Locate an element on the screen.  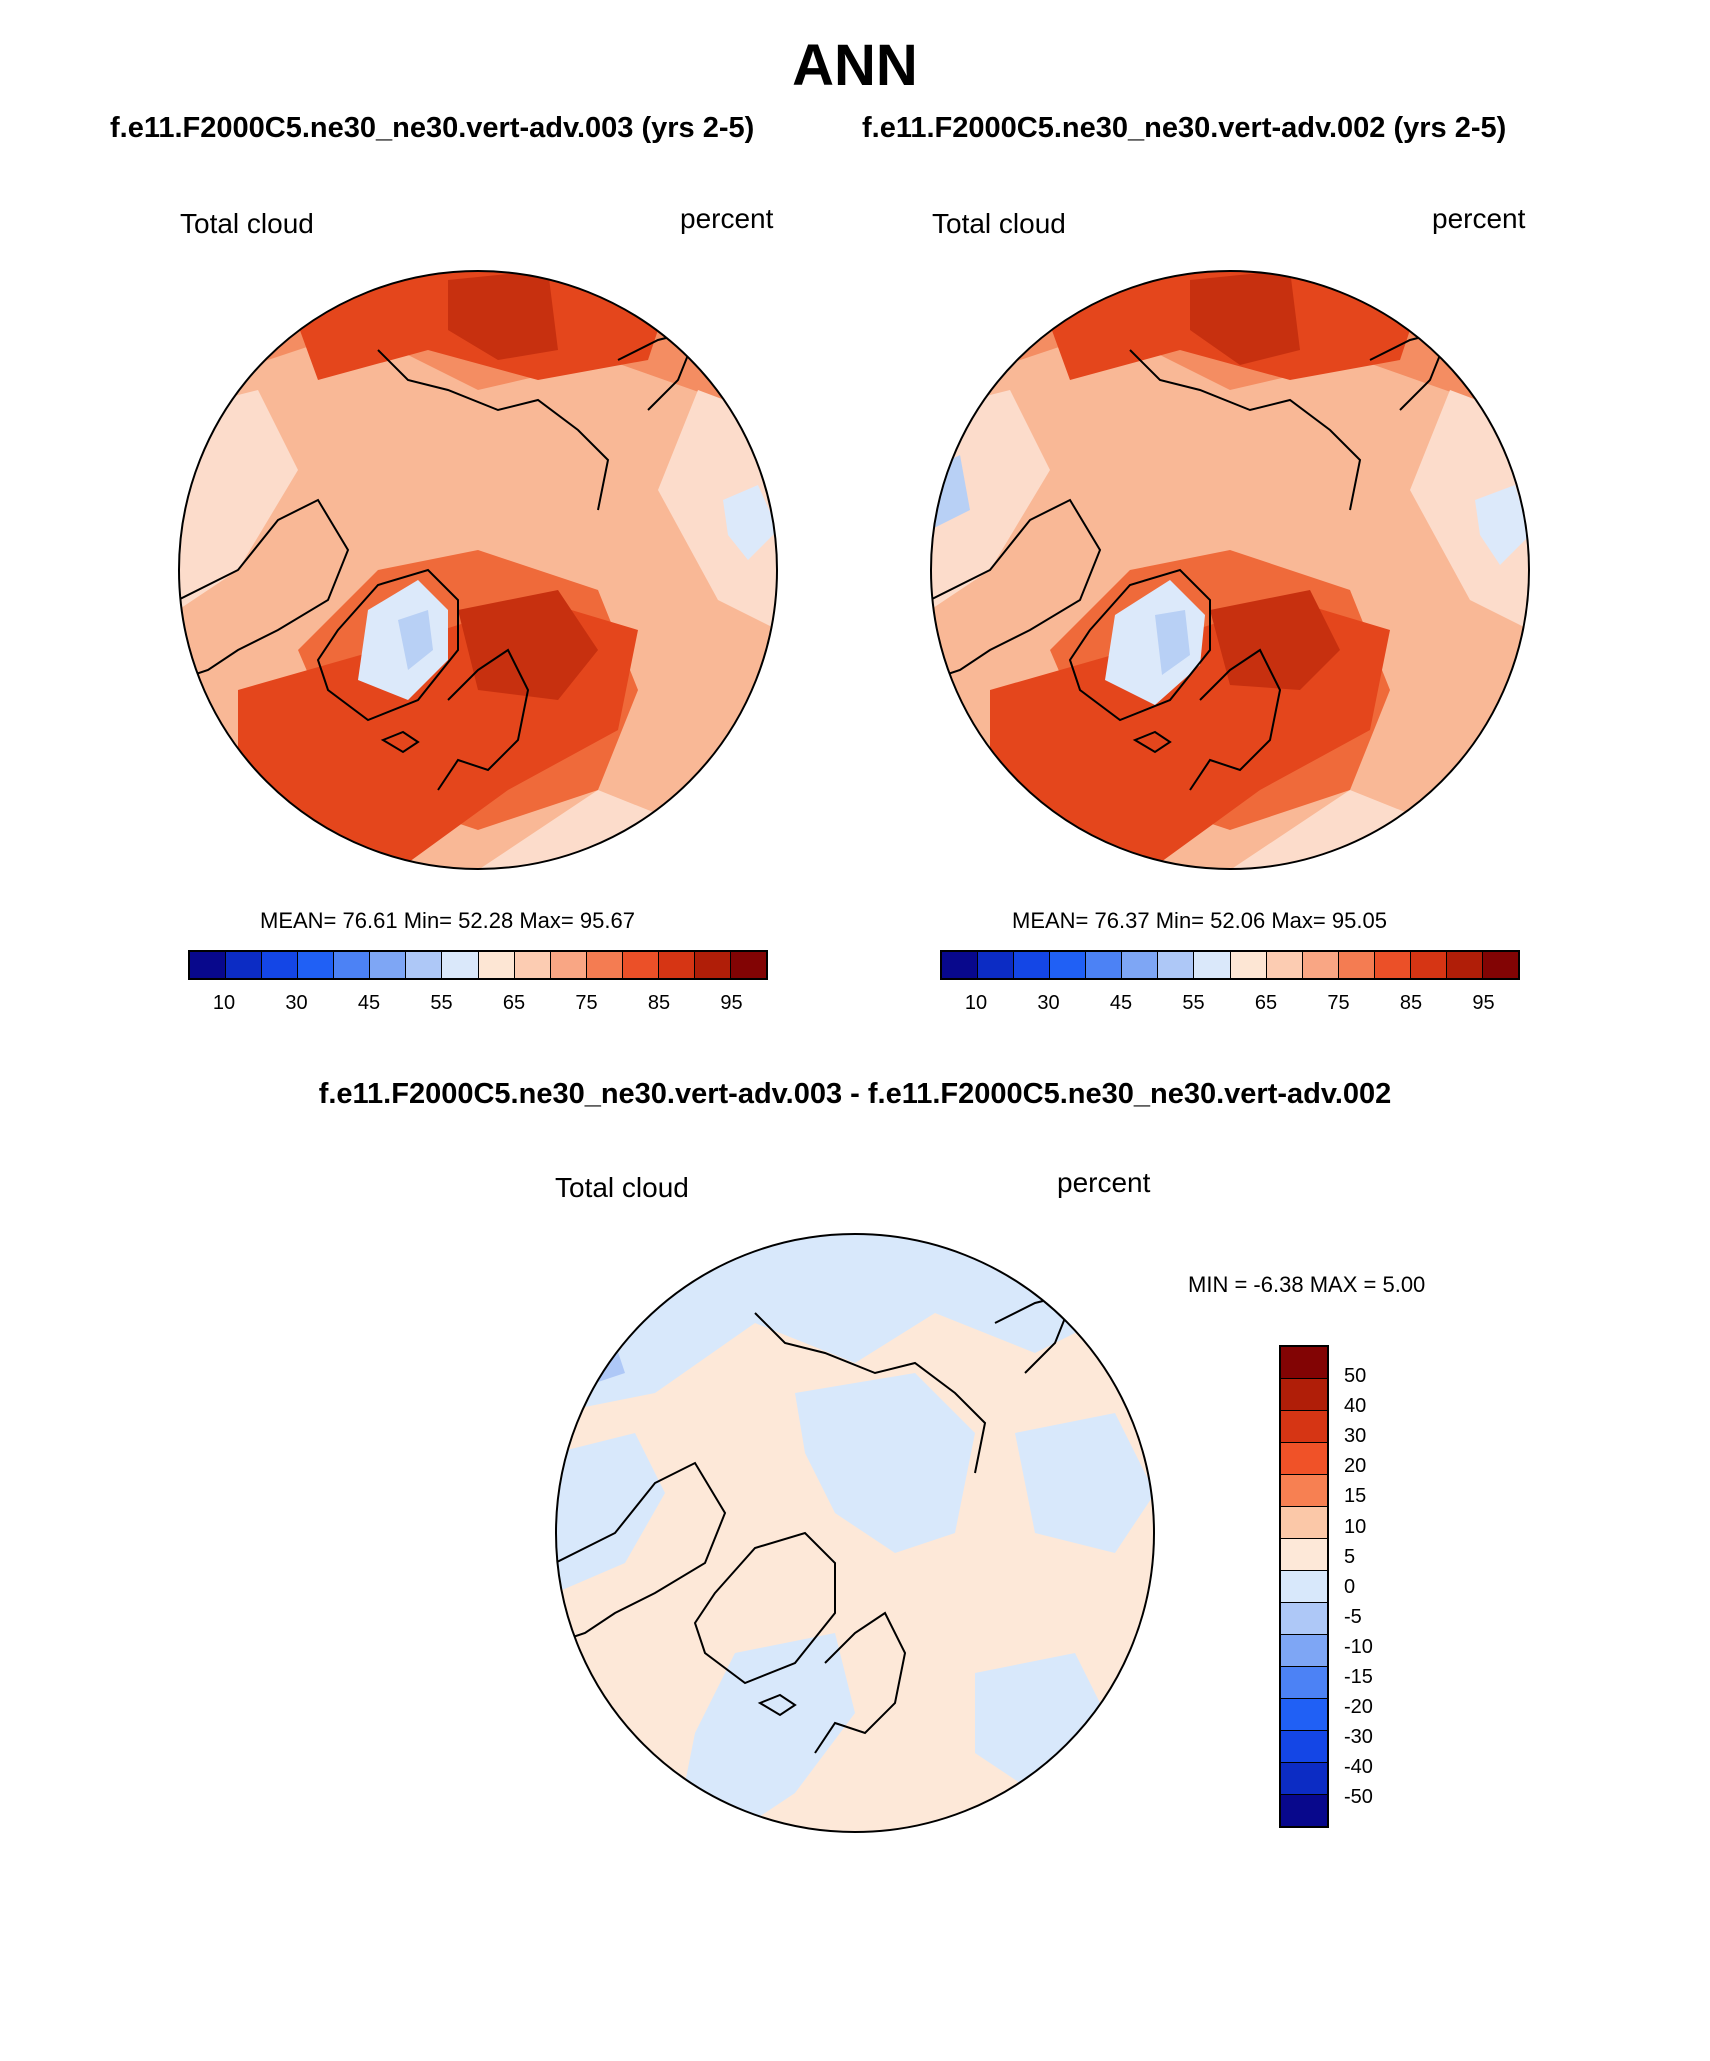
panel2-map-border is located at coordinates (1230, 570).